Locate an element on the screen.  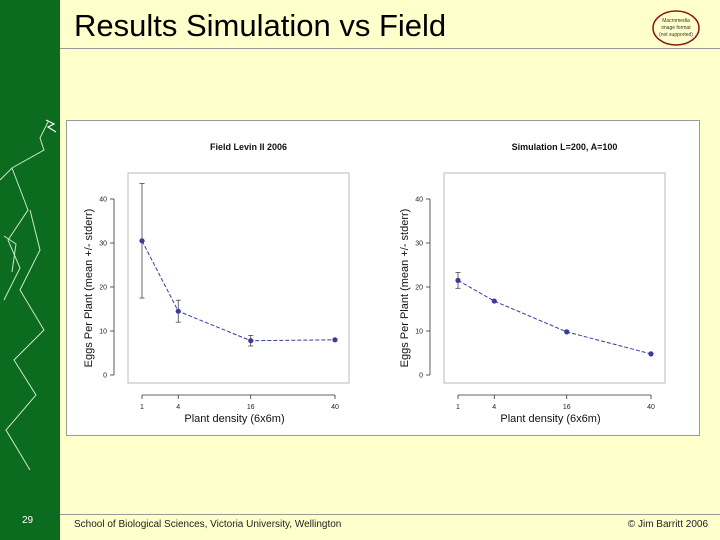
logo-line-2: image format is located at coordinates (676, 28).